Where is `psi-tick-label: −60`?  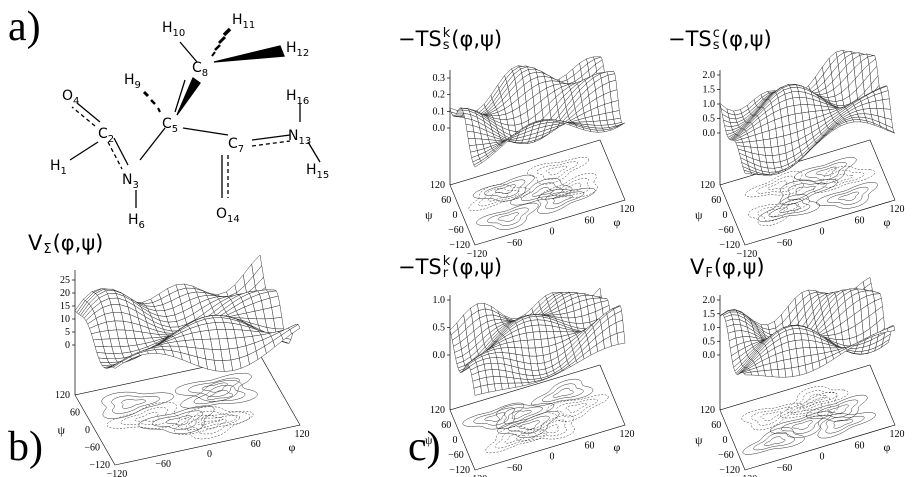 psi-tick-label: −60 is located at coordinates (726, 455).